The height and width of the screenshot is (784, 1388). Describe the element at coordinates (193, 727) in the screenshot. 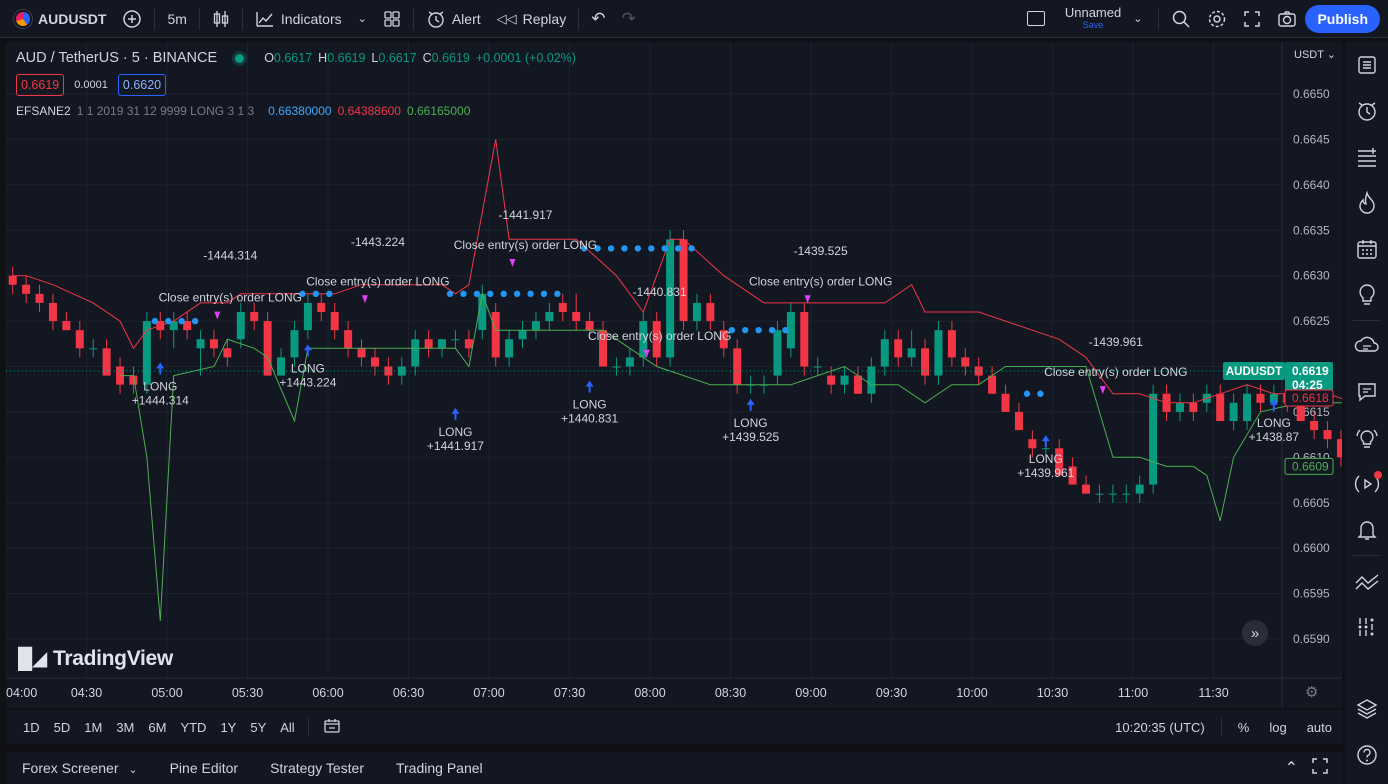

I see `range-button-ytd: YTD` at that location.